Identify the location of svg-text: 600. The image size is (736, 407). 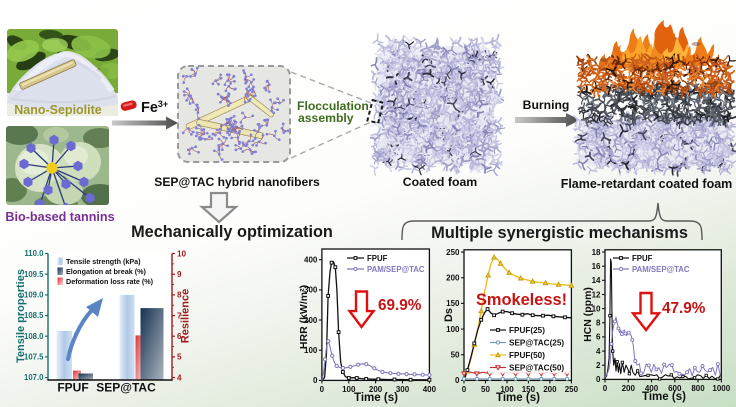
(675, 388).